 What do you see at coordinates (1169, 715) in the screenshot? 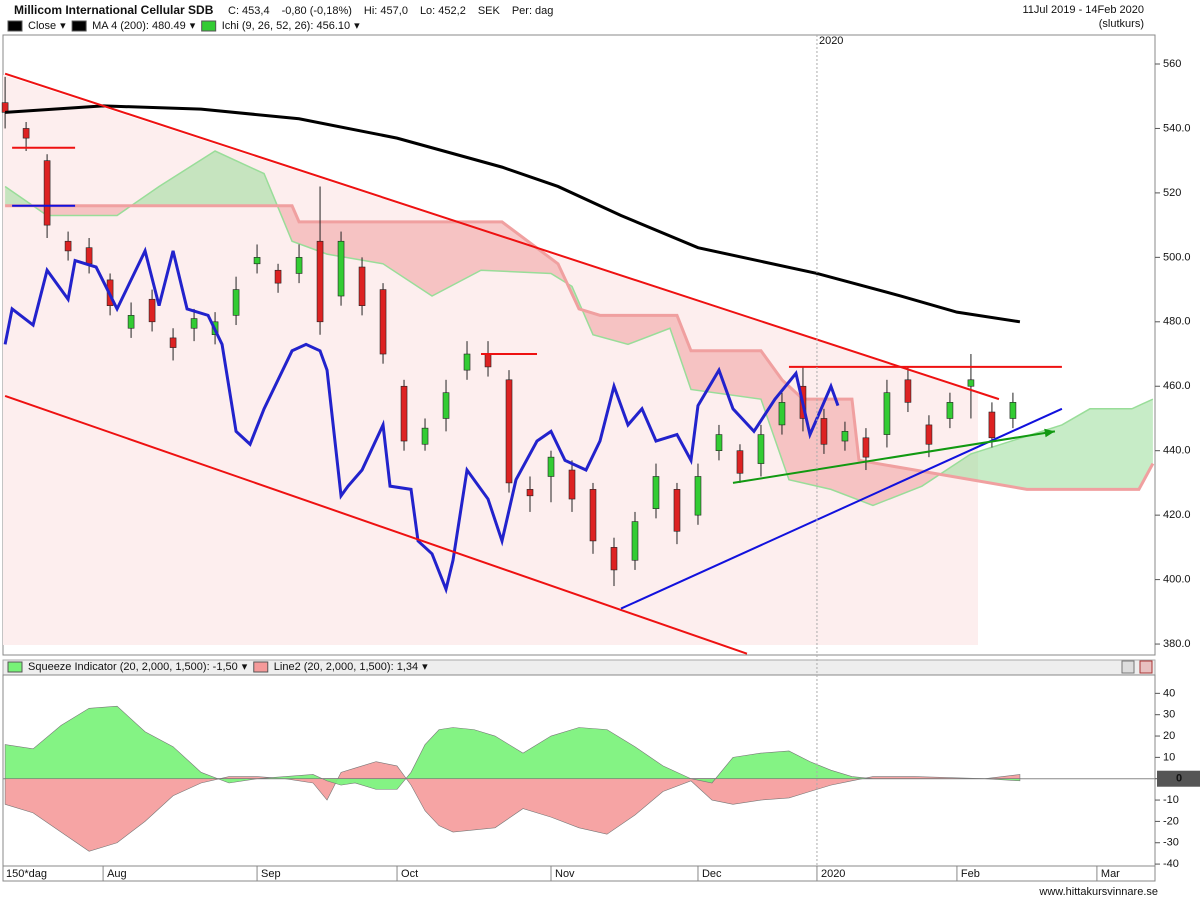
I see `y-tick-label: 30` at bounding box center [1169, 715].